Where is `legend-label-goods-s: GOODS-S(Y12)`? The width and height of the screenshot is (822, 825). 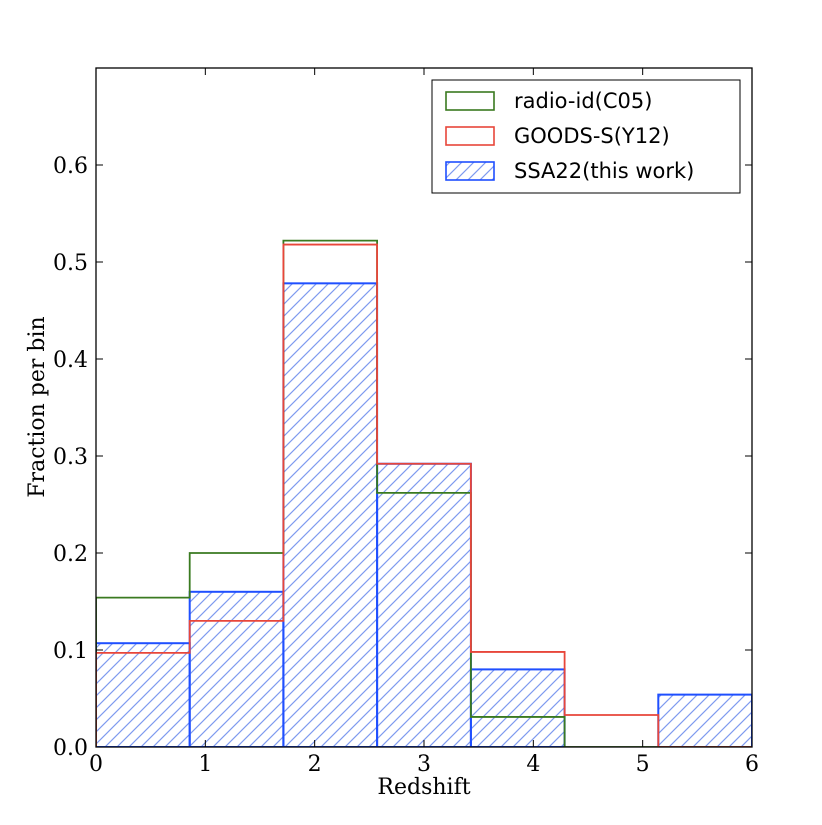
legend-label-goods-s: GOODS-S(Y12) is located at coordinates (592, 136).